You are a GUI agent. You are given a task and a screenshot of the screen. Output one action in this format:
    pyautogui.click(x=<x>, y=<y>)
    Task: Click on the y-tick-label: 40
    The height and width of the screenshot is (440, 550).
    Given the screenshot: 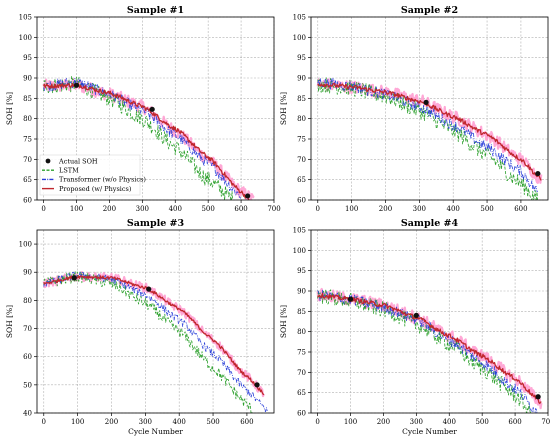 What is the action you would take?
    pyautogui.click(x=27, y=414)
    